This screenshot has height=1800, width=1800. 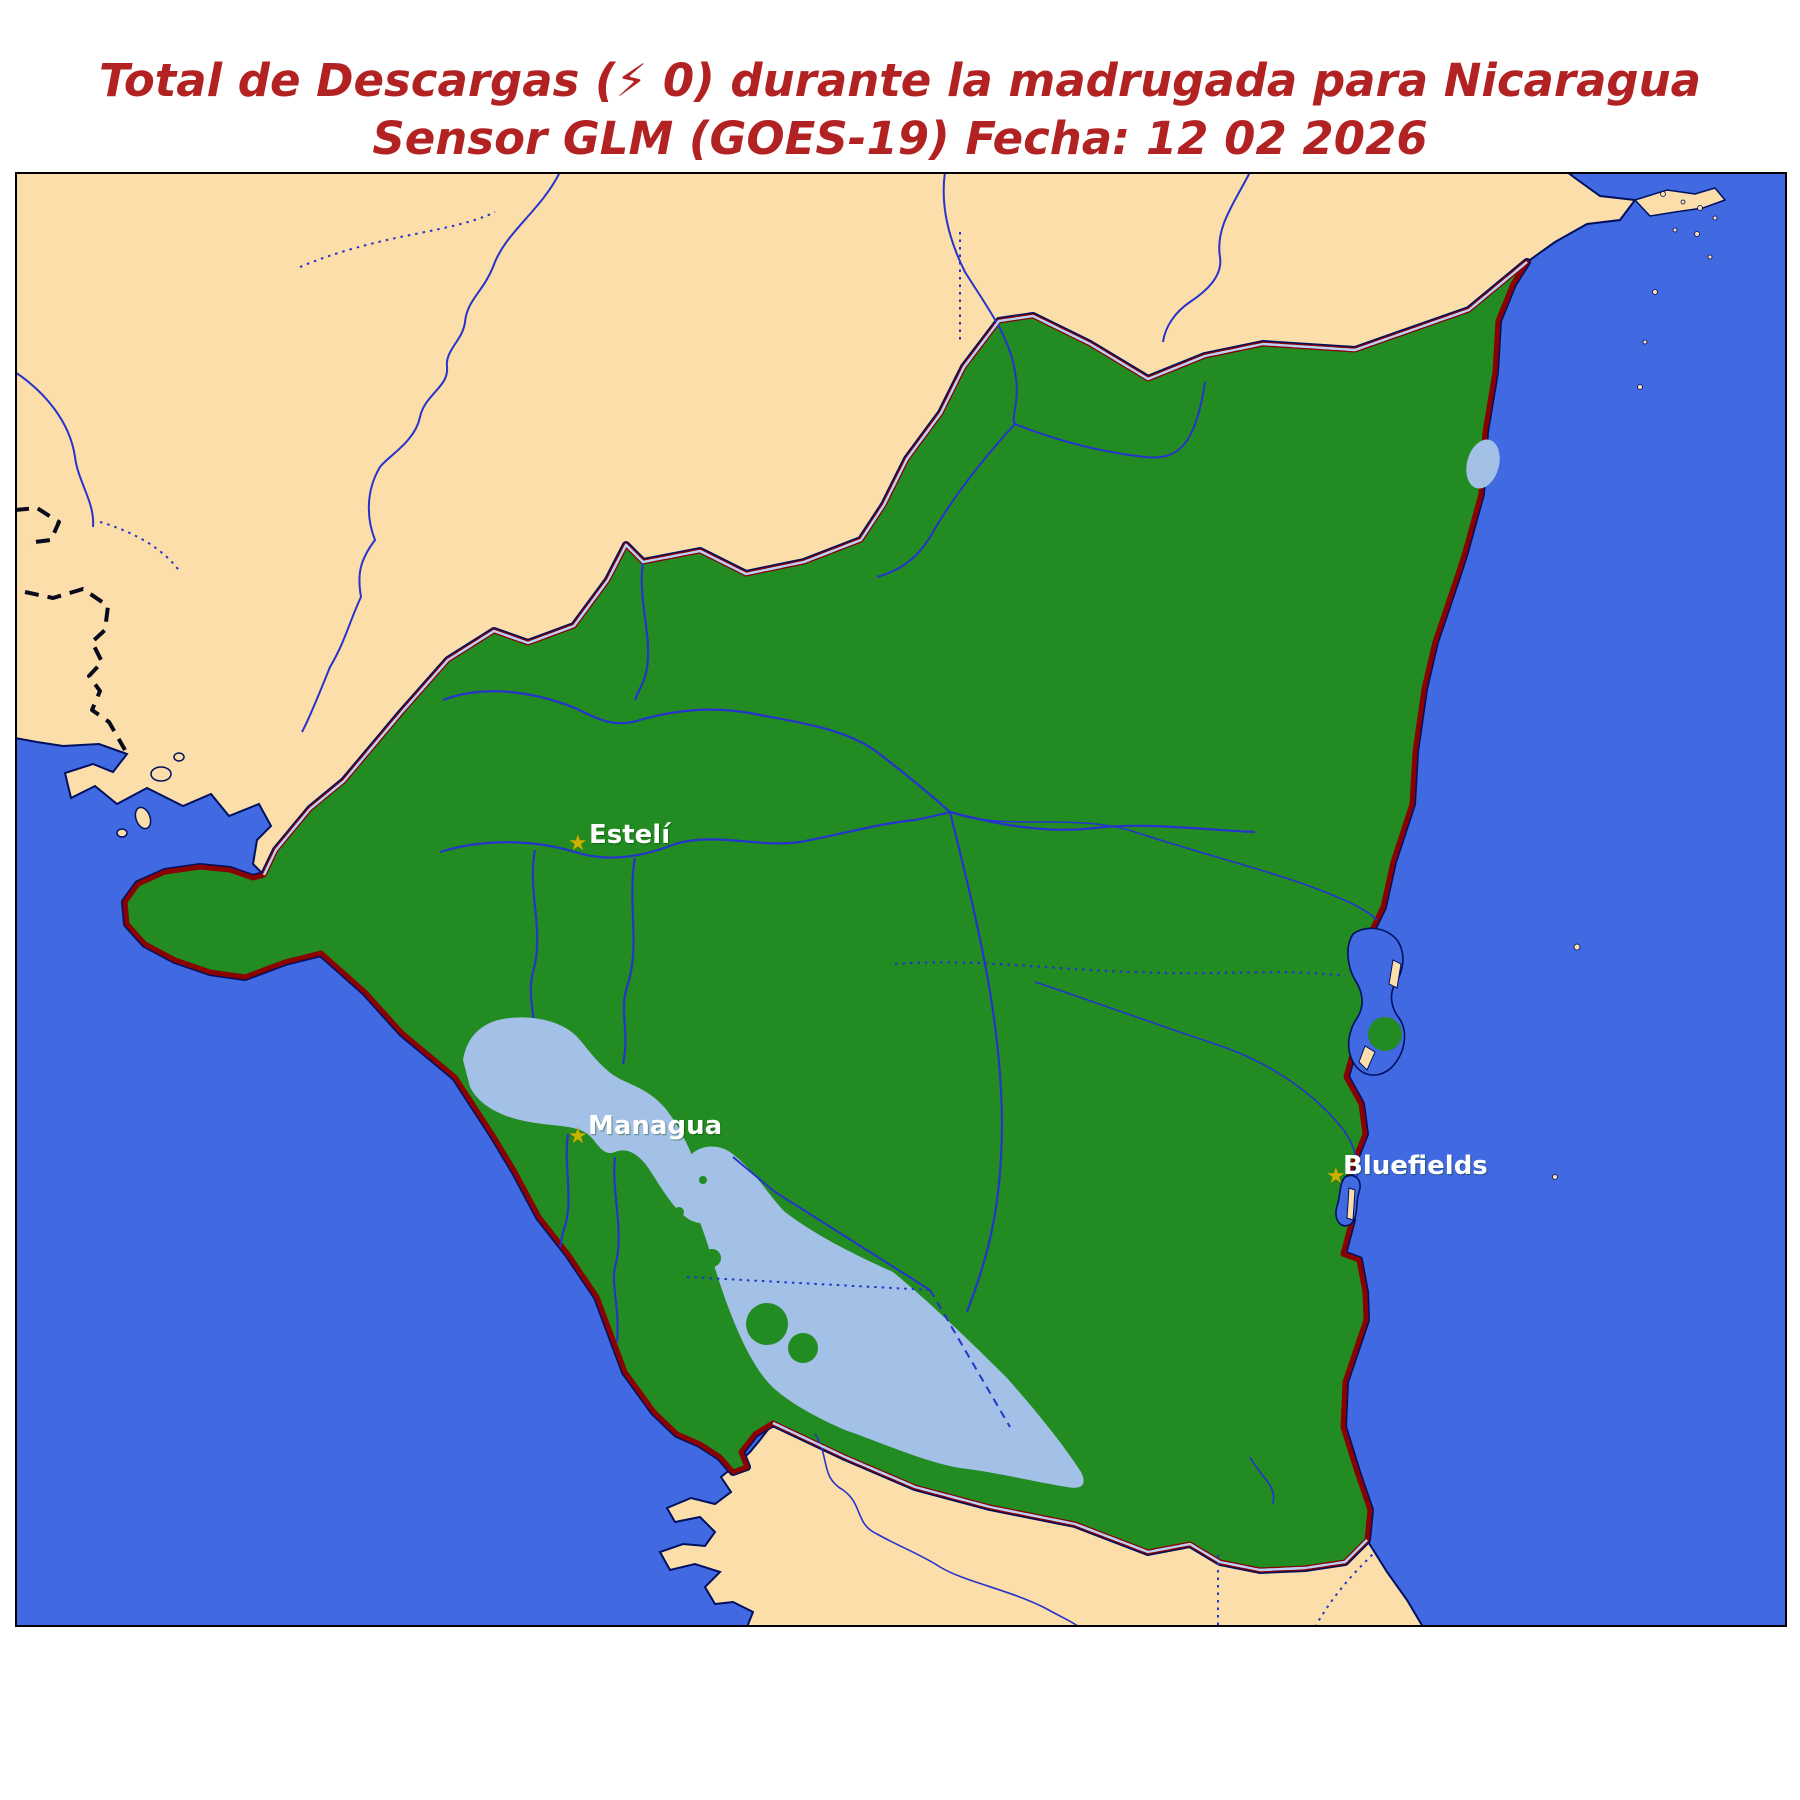 I want to click on bluefields-star-icon: ★, so click(x=1336, y=1176).